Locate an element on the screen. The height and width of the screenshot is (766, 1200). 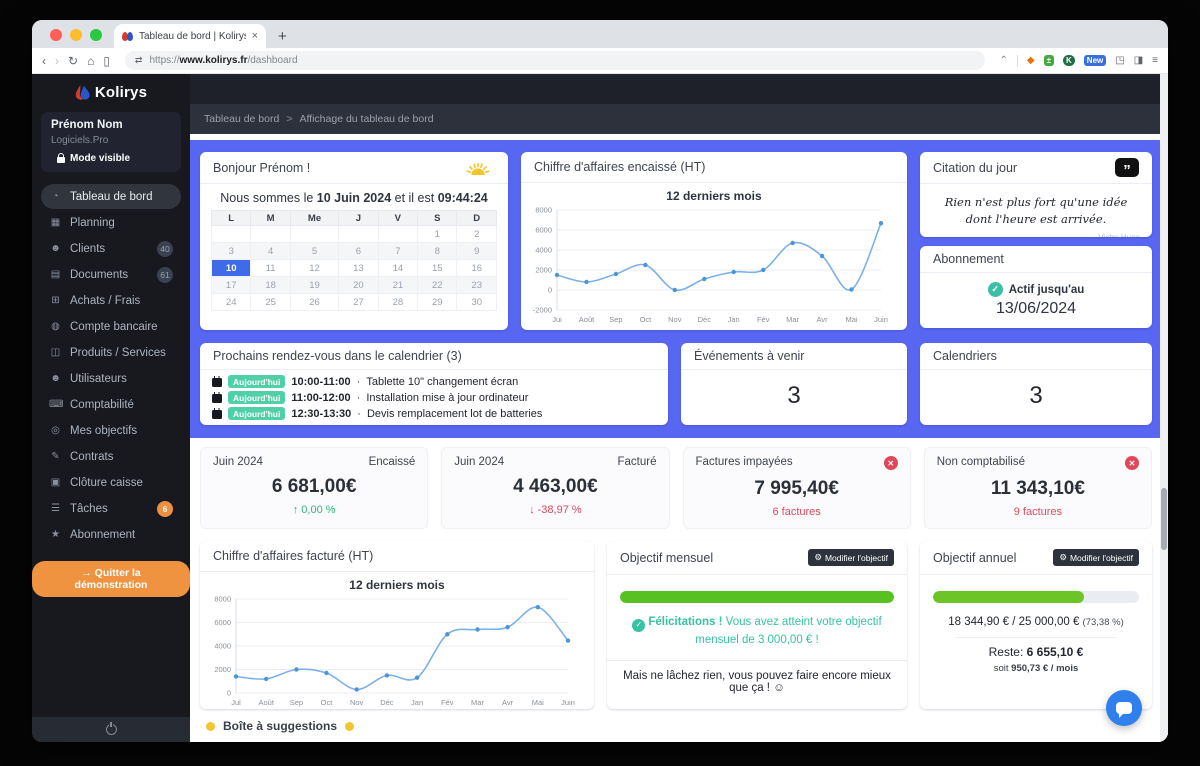
calendar-day: 29 is located at coordinates (437, 302).